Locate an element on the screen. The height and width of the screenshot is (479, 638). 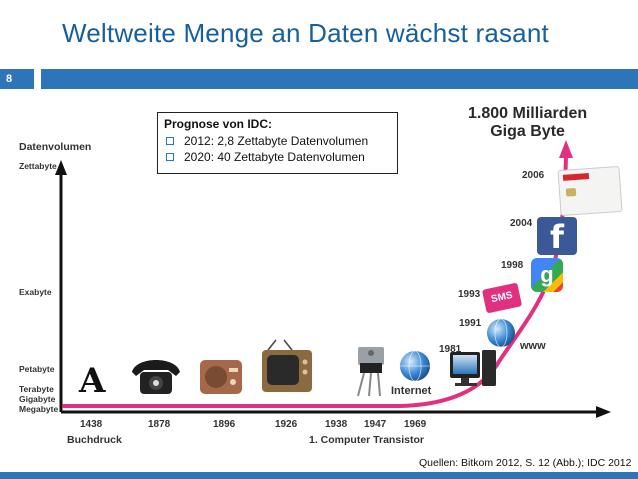
forecast-item: 2020: 40 Zettabyte Datenvolumen is located at coordinates (277, 157).